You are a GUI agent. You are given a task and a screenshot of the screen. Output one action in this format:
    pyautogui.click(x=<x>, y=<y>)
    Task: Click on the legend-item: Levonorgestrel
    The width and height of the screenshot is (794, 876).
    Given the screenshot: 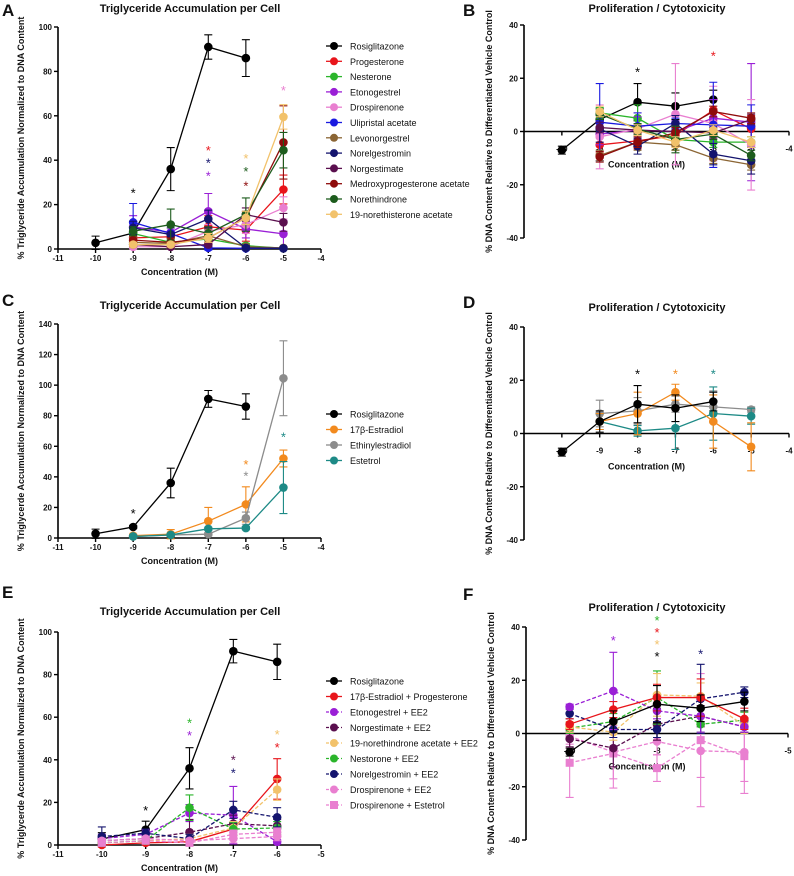 What is the action you would take?
    pyautogui.click(x=368, y=138)
    